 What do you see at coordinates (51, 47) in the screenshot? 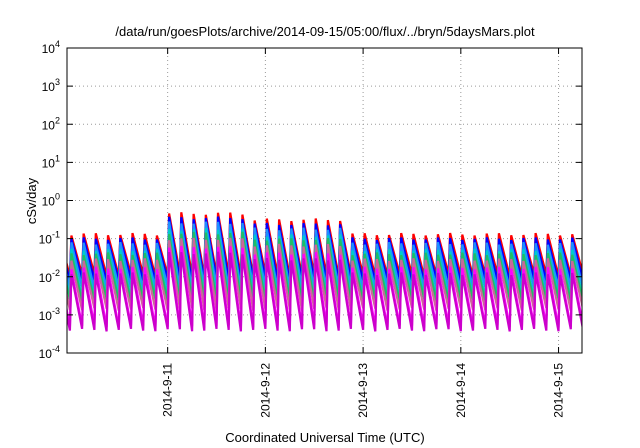
I see `y-tick-label: 10⁴` at bounding box center [51, 47].